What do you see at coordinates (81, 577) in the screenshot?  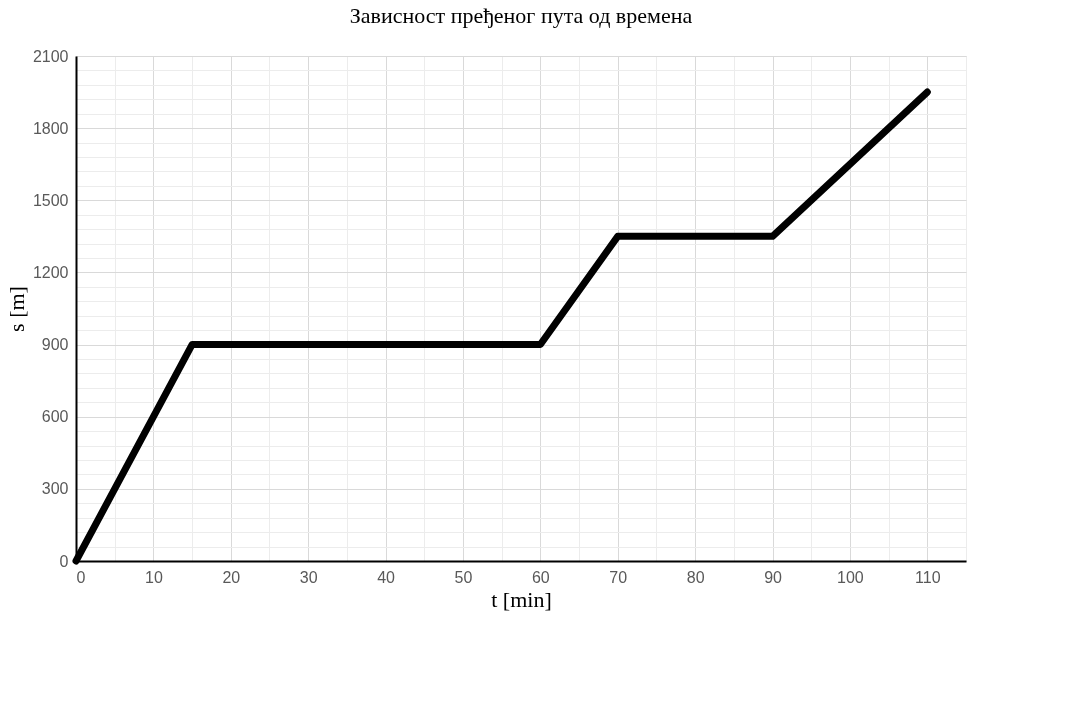 I see `x-tick-label: 0` at bounding box center [81, 577].